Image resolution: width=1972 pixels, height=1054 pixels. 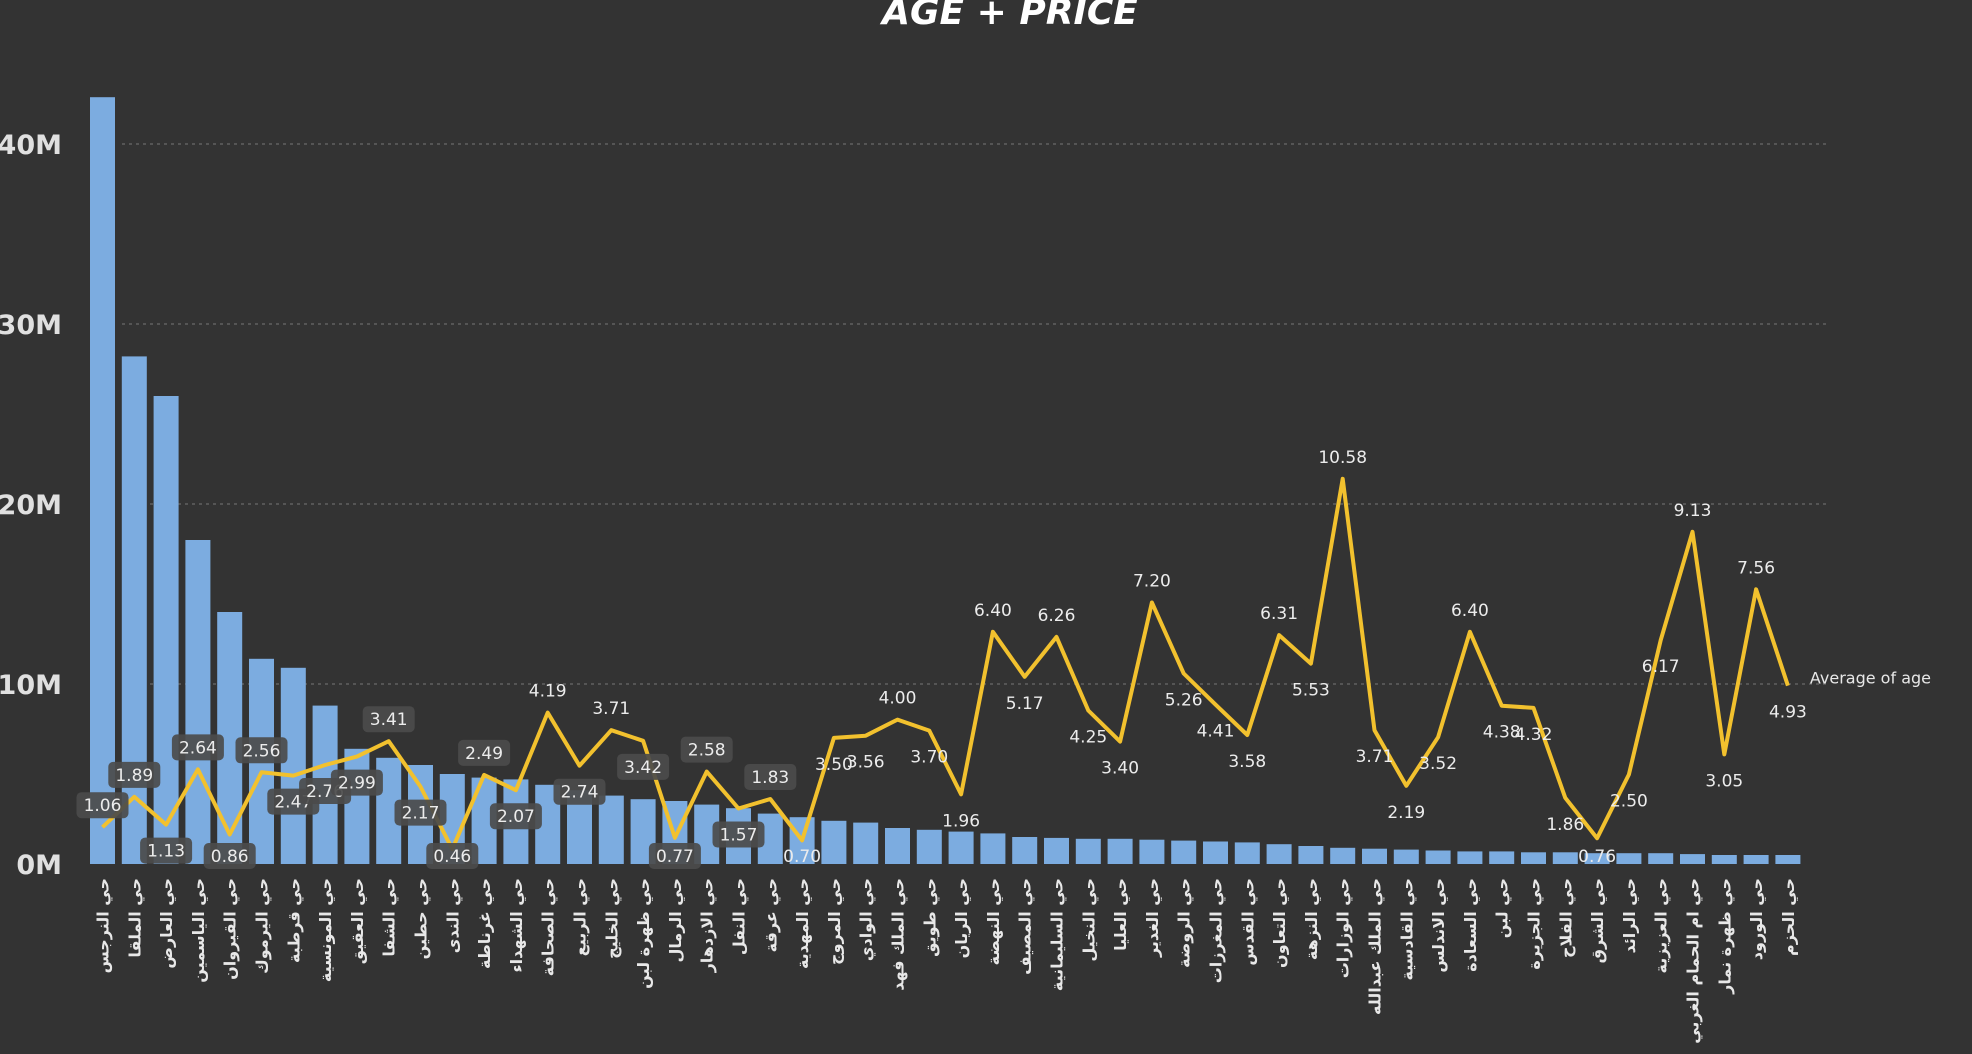 What do you see at coordinates (674, 856) in the screenshot?
I see `data-label: 0.77` at bounding box center [674, 856].